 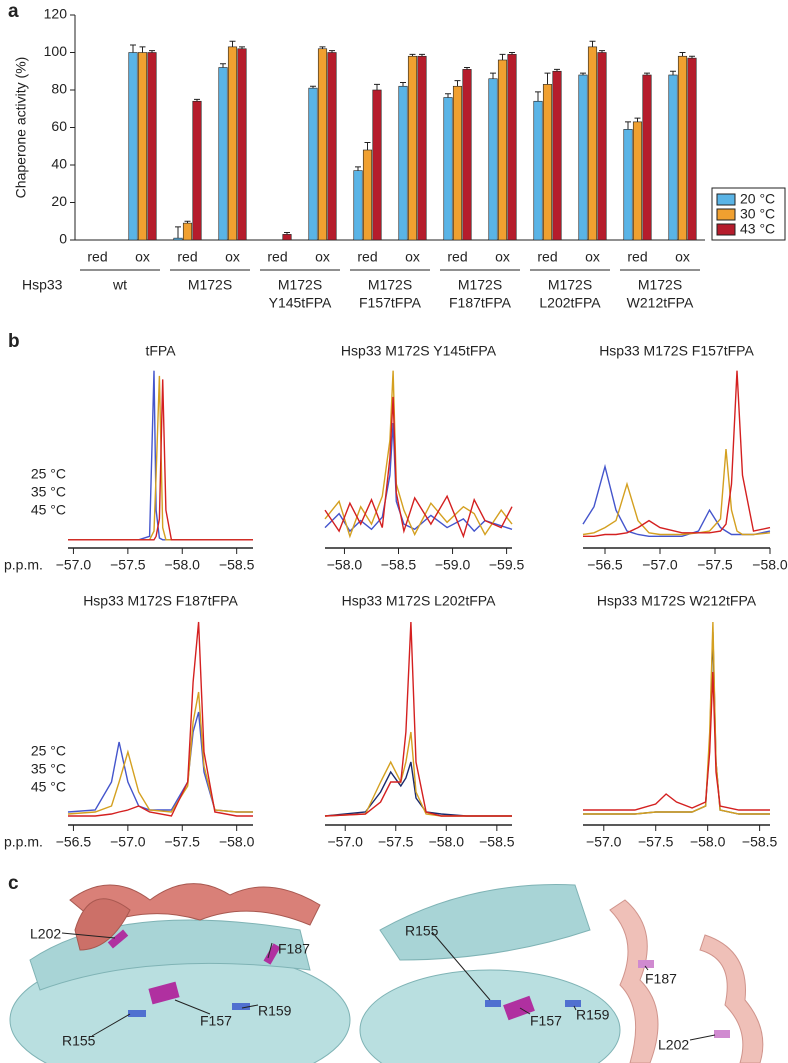 I want to click on panel-label: a, so click(x=13, y=11).